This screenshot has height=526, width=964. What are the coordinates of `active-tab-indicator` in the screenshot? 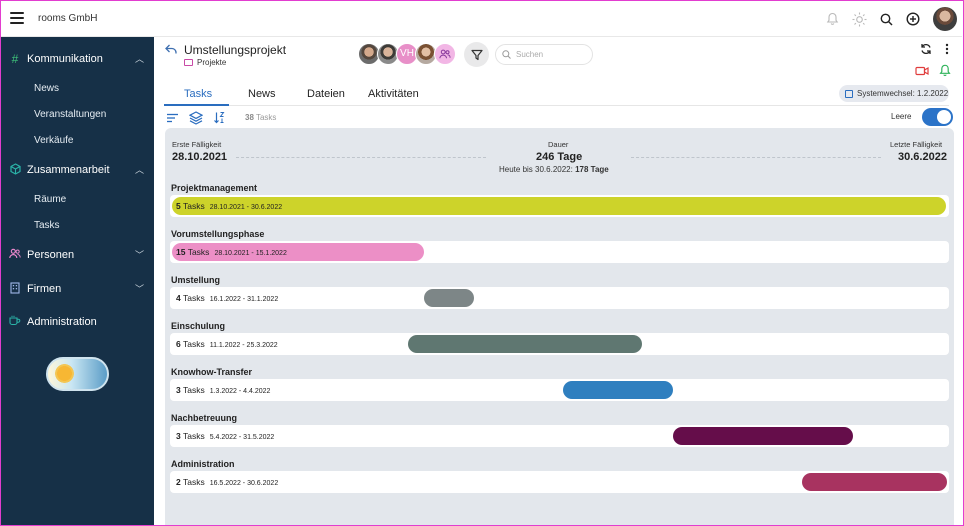 It's located at (196, 105).